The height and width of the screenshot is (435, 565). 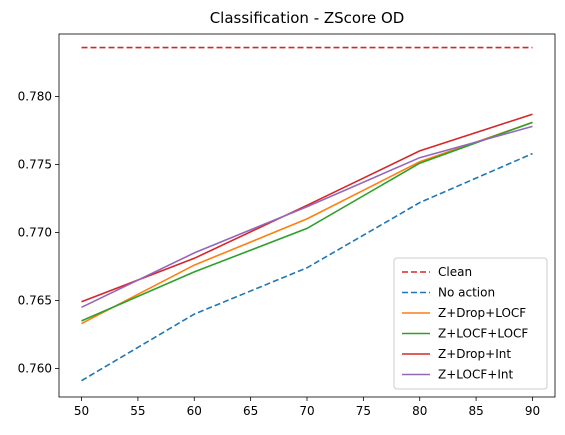 I want to click on y-axis: 0.760 0.765 0.770 0.775 0.780, so click(x=38, y=232).